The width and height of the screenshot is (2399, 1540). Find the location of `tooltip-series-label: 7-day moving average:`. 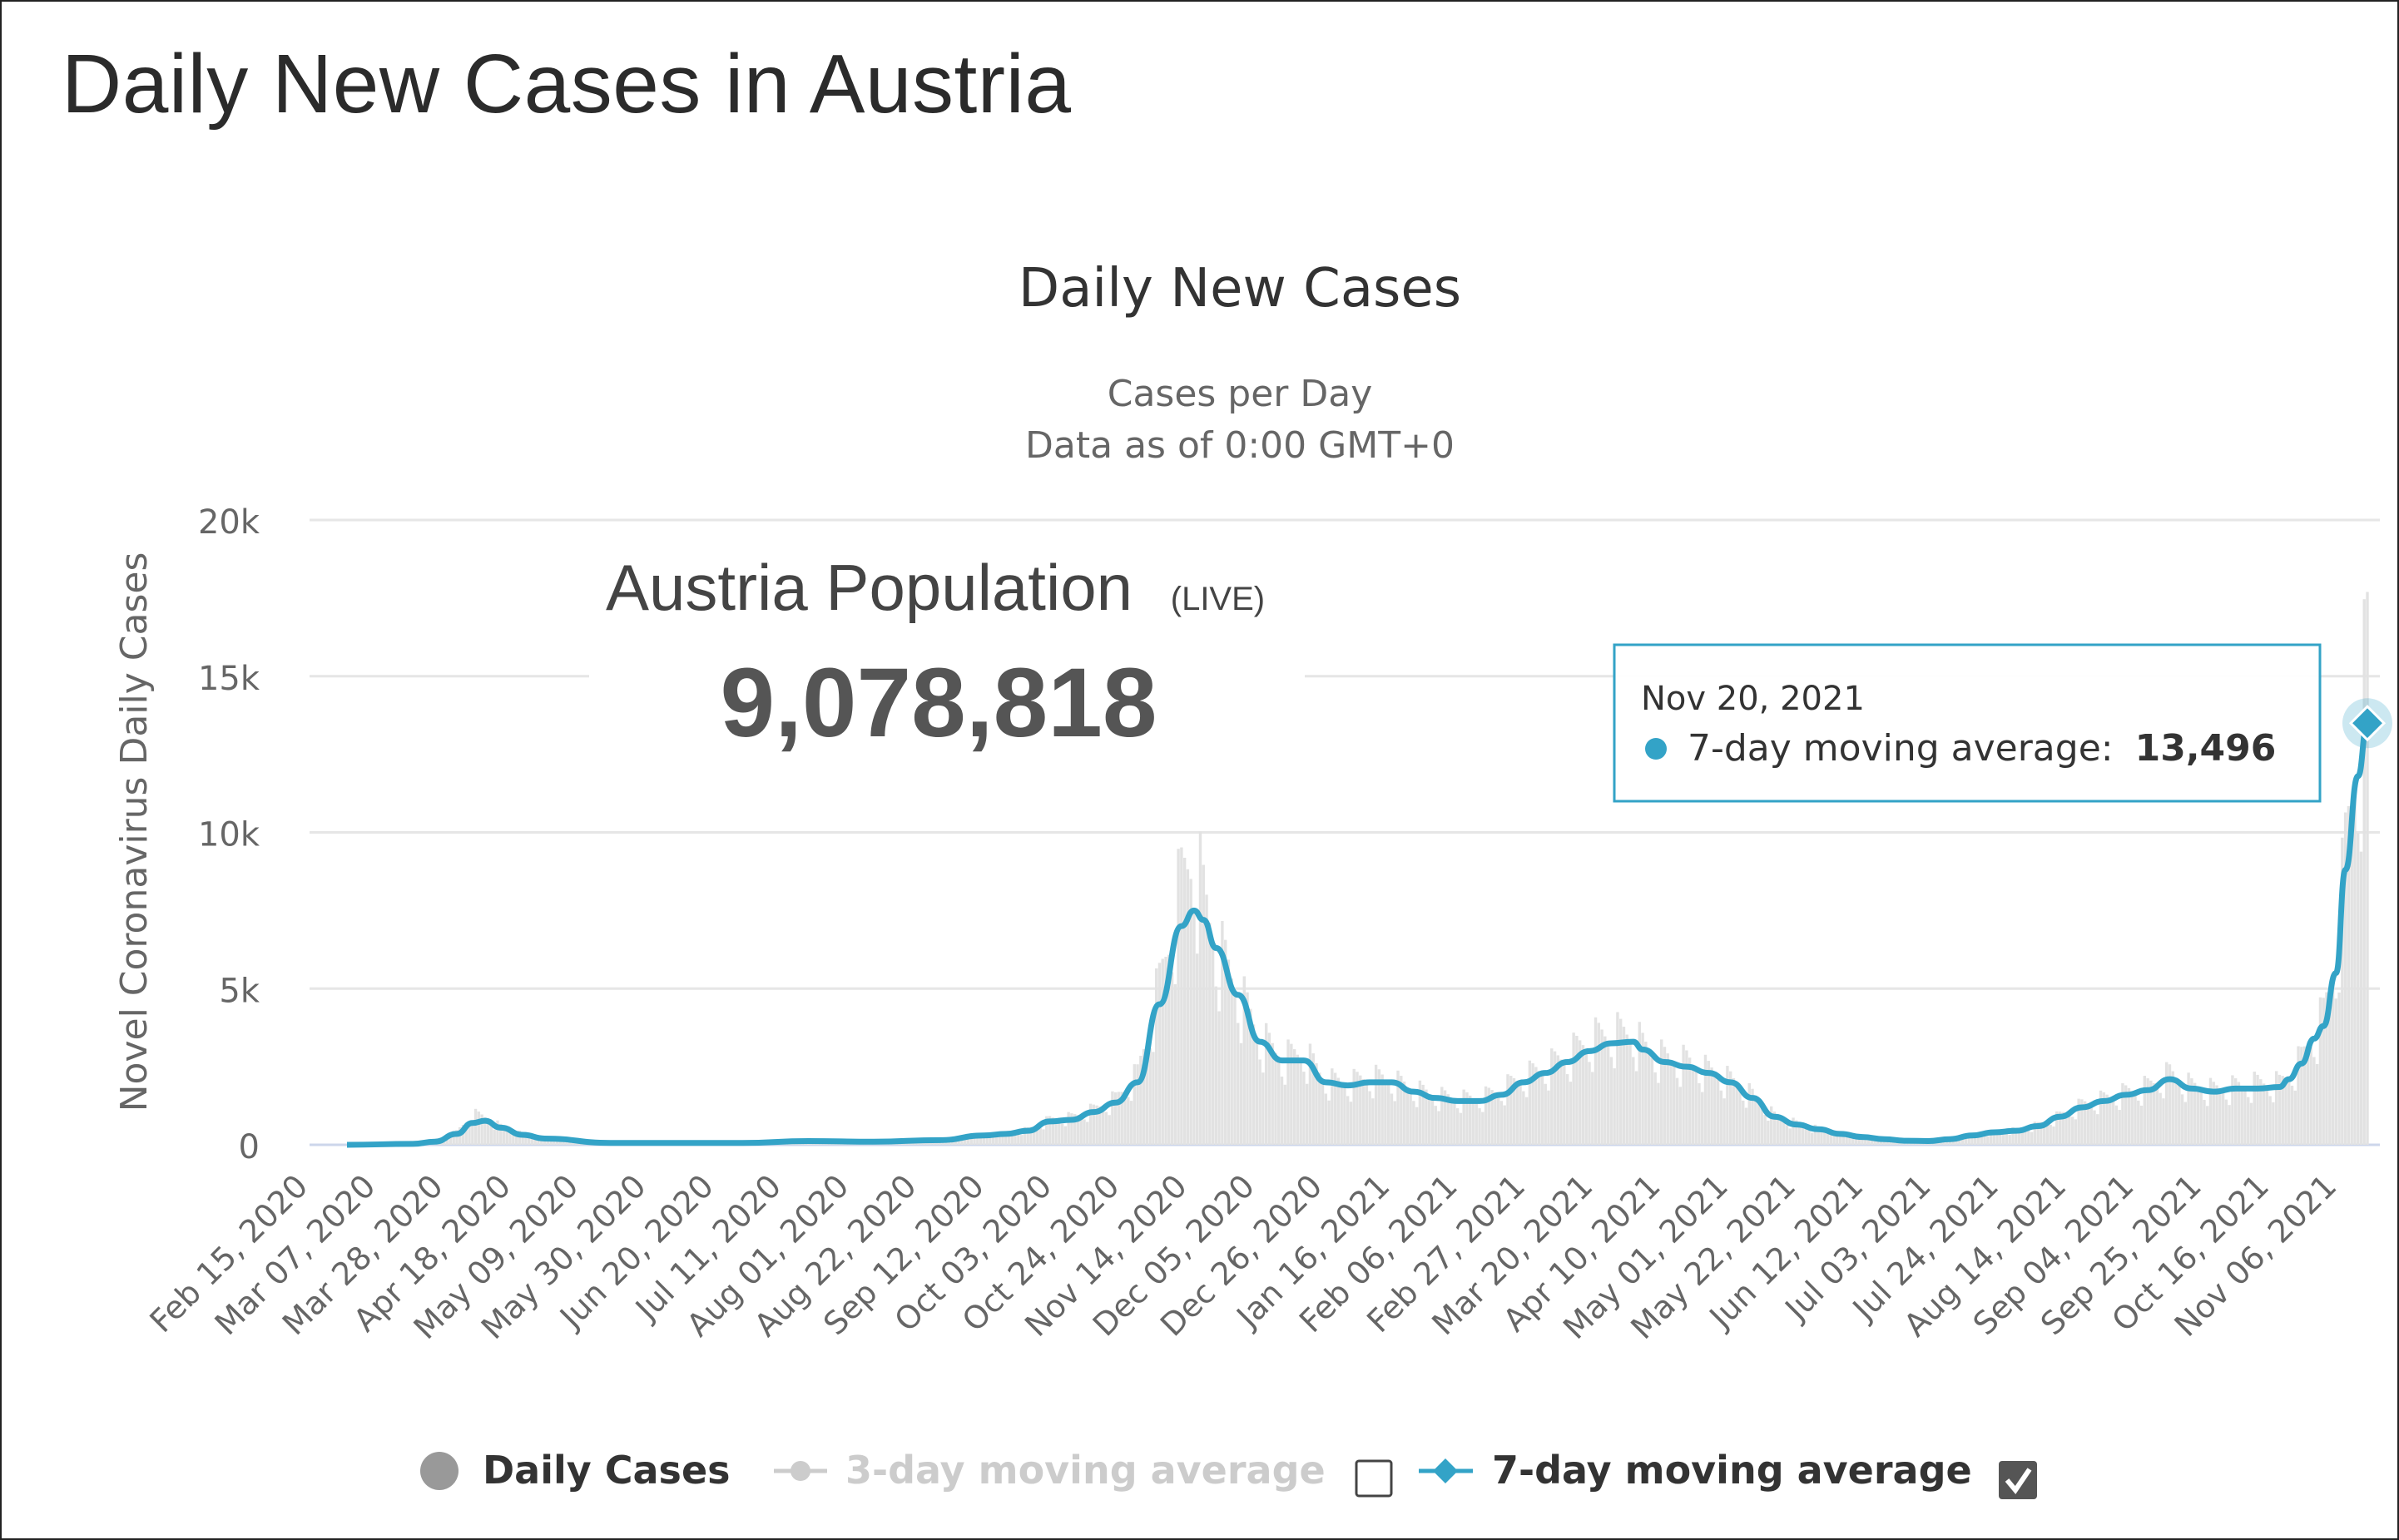

tooltip-series-label: 7-day moving average: is located at coordinates (1901, 748).